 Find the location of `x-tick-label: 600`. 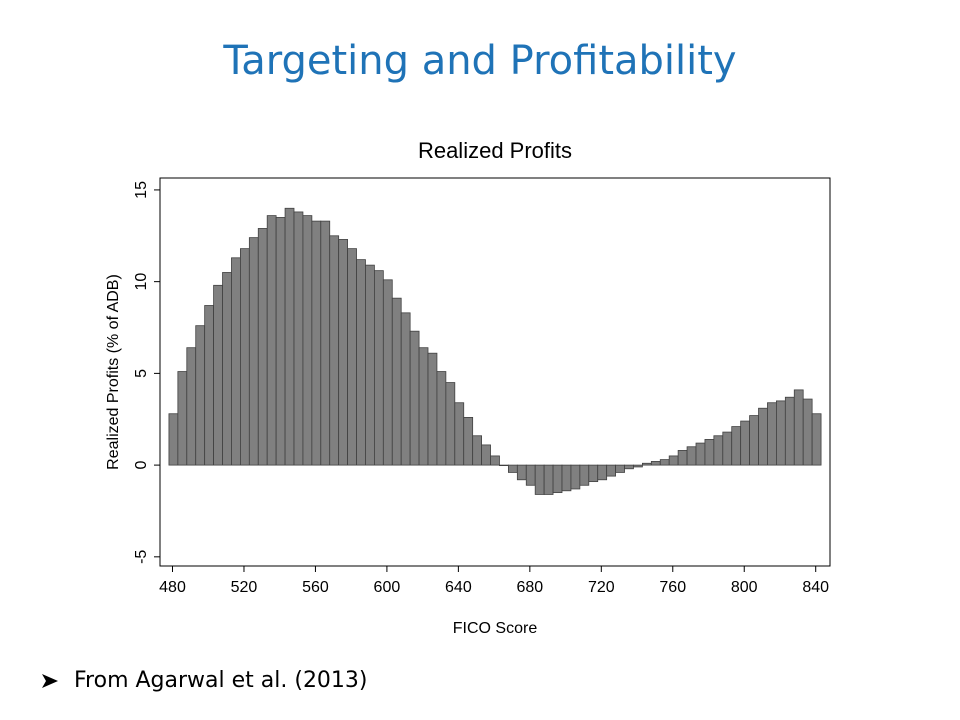

x-tick-label: 600 is located at coordinates (387, 587).